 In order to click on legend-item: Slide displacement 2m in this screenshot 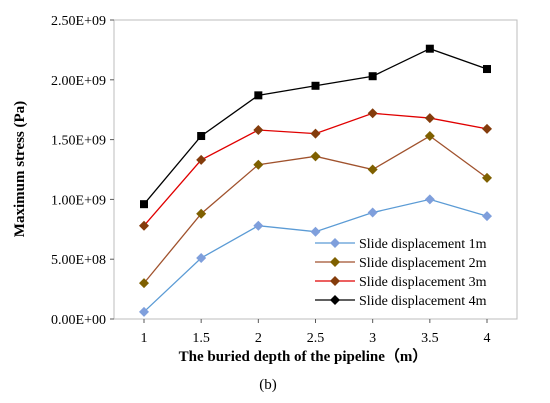, I will do `click(401, 263)`.